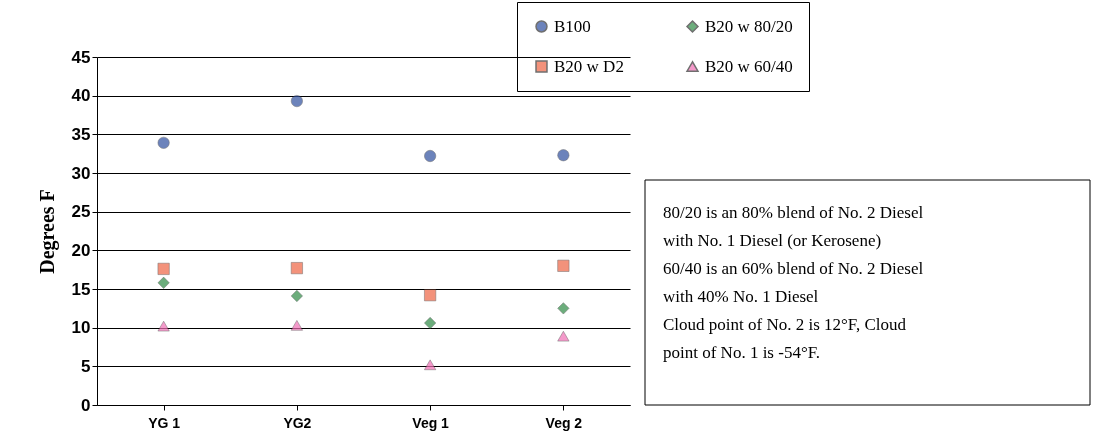  I want to click on y-tick-label: 25, so click(81, 212).